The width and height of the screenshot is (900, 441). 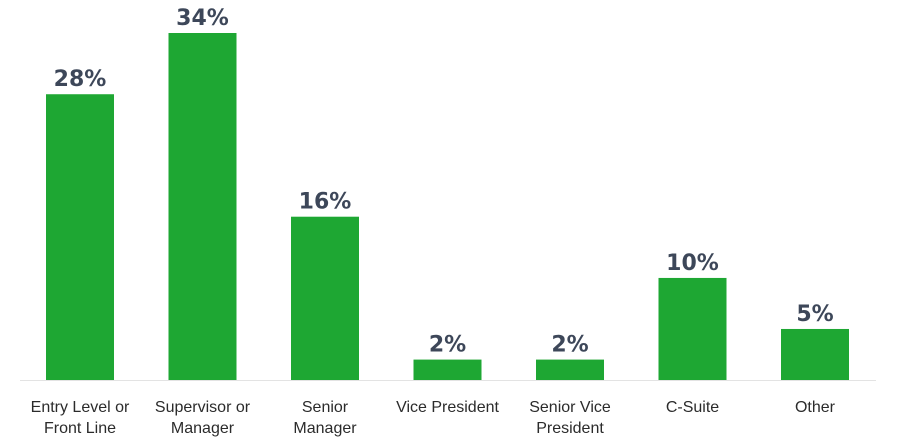 I want to click on bar-value-label: 10%, so click(x=692, y=263).